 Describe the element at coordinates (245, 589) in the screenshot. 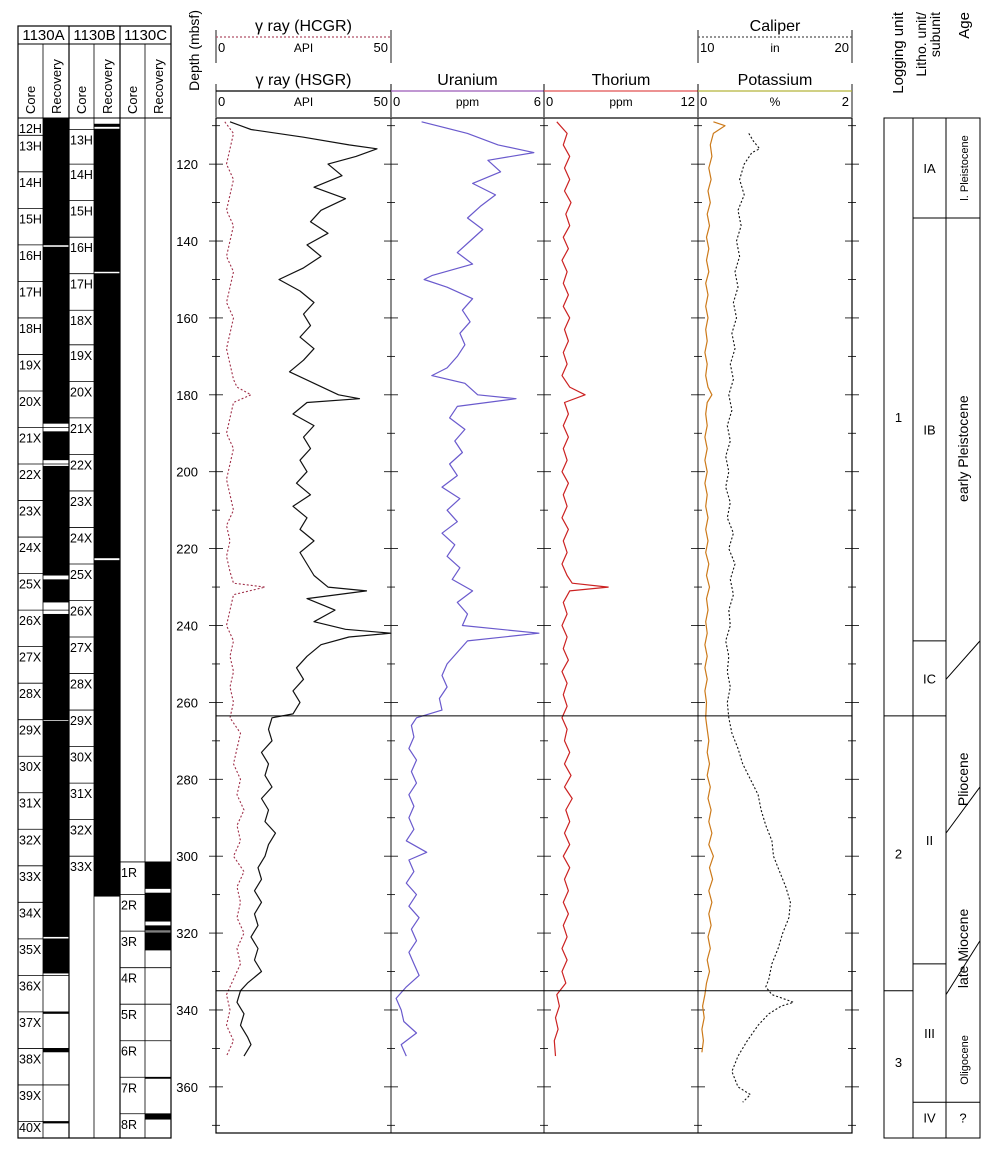

I see `series-line-hcgr` at that location.